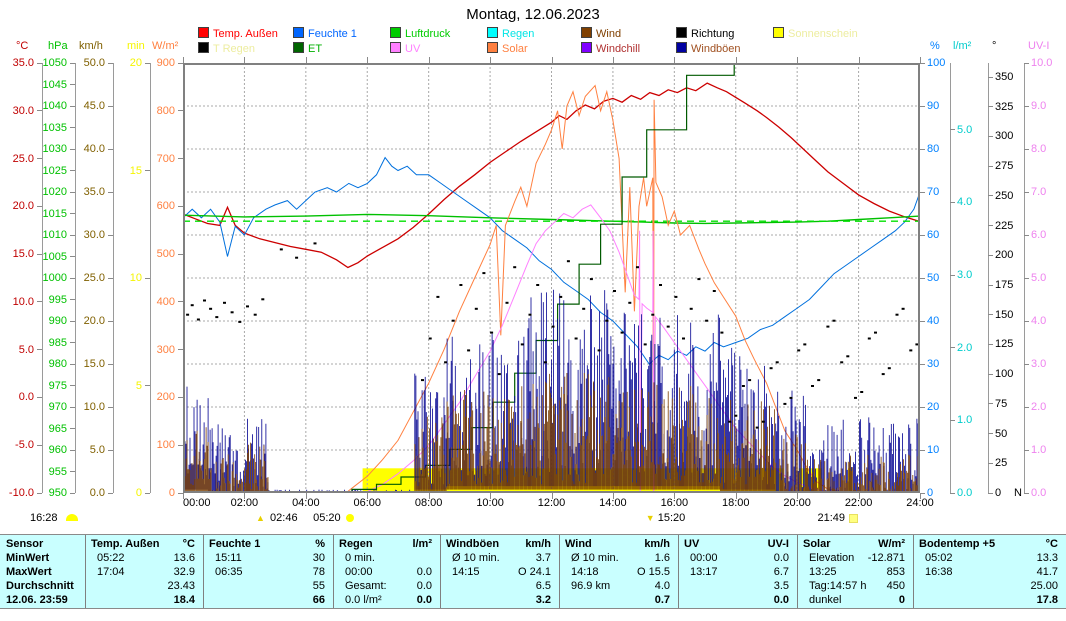 This screenshot has width=1066, height=621. Describe the element at coordinates (895, 572) in the screenshot. I see `table-cell-value: 853` at that location.